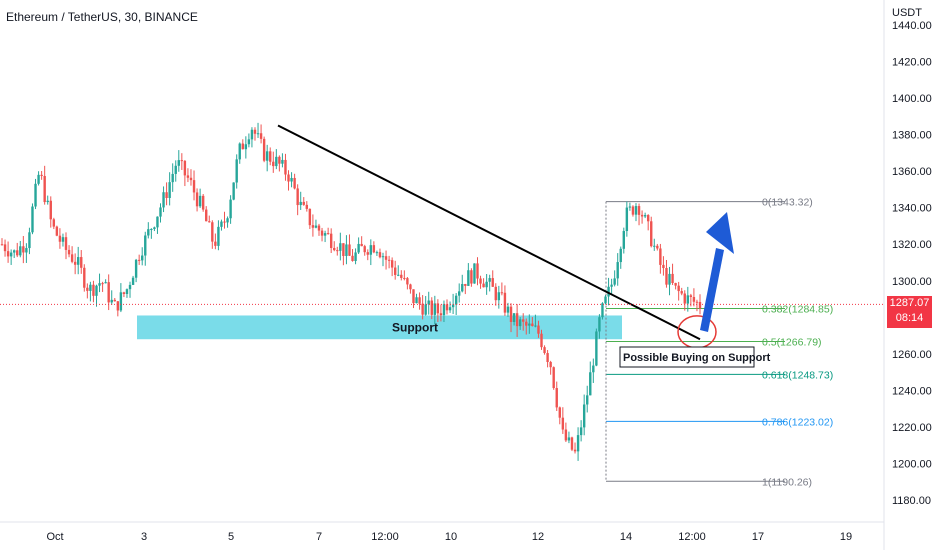 Image resolution: width=932 pixels, height=550 pixels. What do you see at coordinates (797, 309) in the screenshot?
I see `fib-level-label: 0.382(1284.85)` at bounding box center [797, 309].